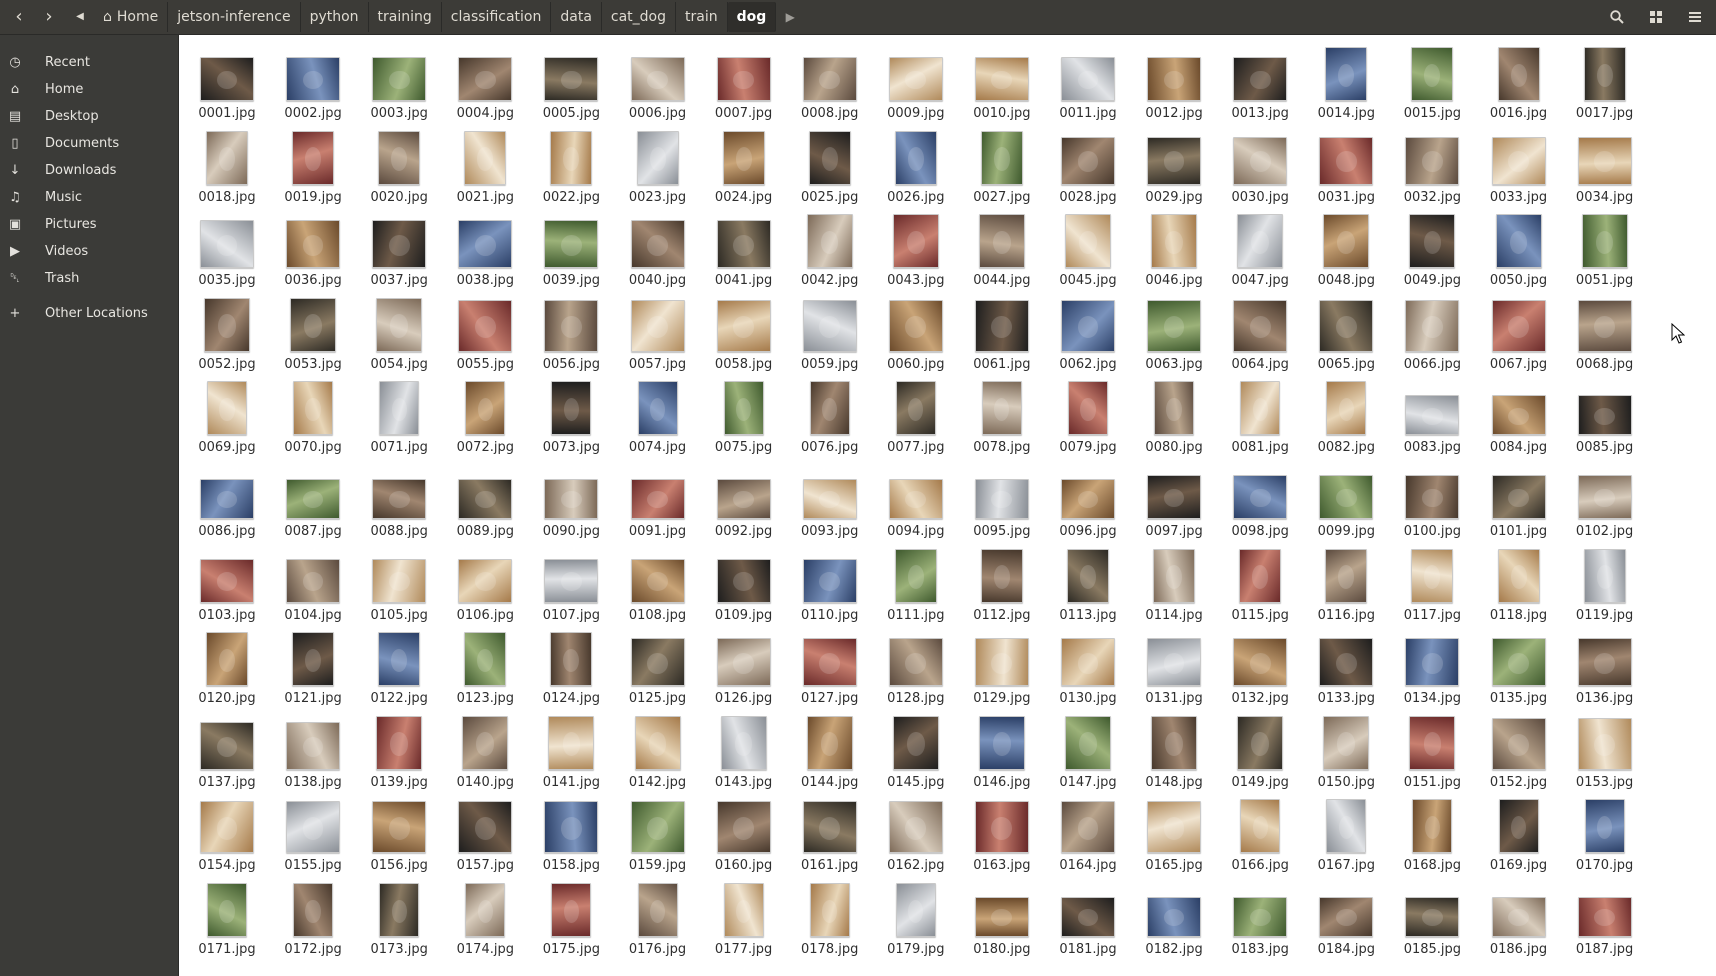 The width and height of the screenshot is (1716, 976). Describe the element at coordinates (916, 837) in the screenshot. I see `file-item: 0162.jpg` at that location.